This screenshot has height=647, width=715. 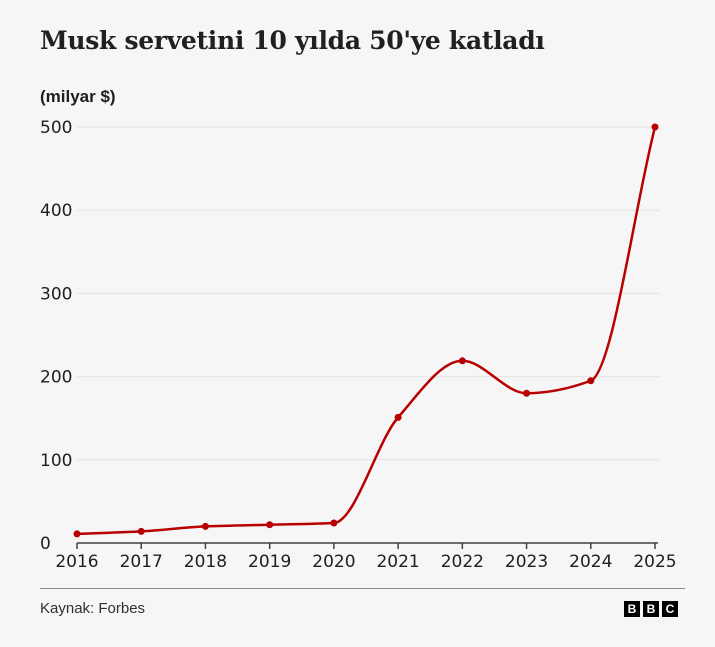 I want to click on y-tick-label: 400, so click(x=56, y=211).